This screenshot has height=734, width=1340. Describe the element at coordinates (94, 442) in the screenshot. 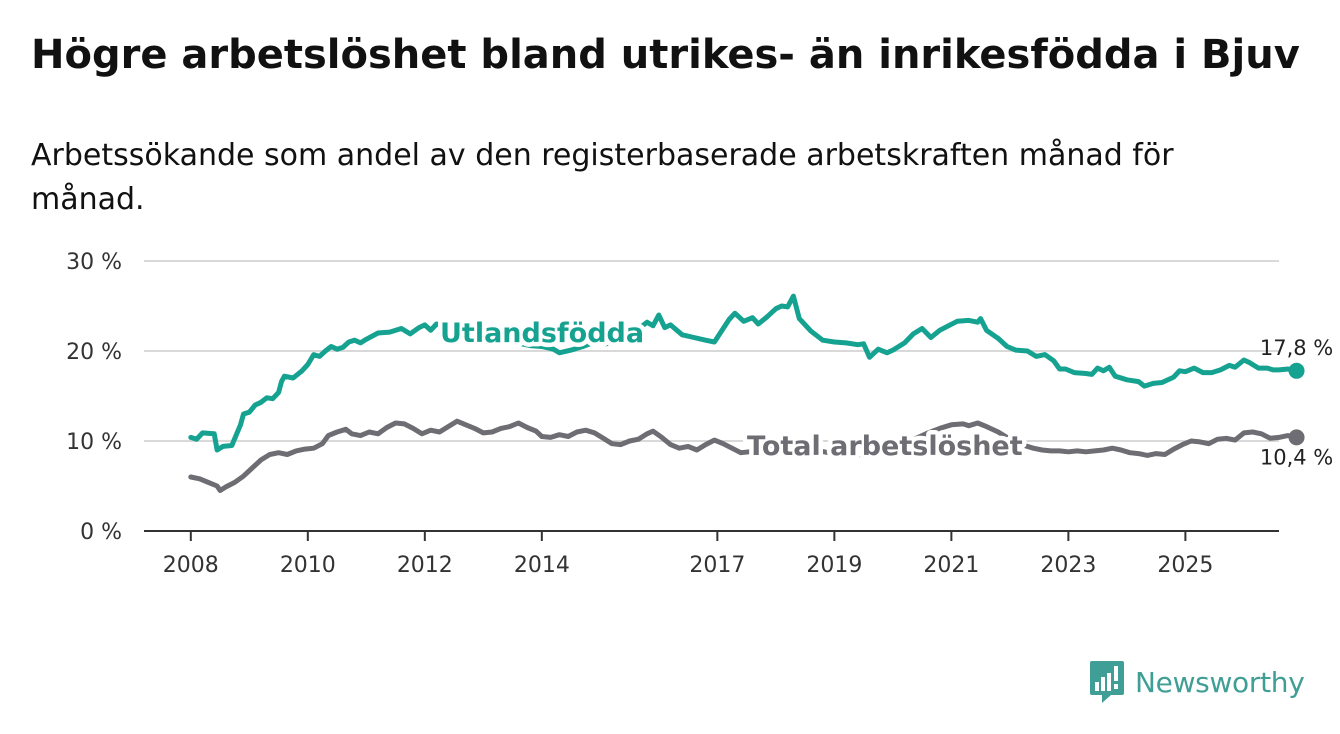

I see `y-tick-label: 10 %` at that location.